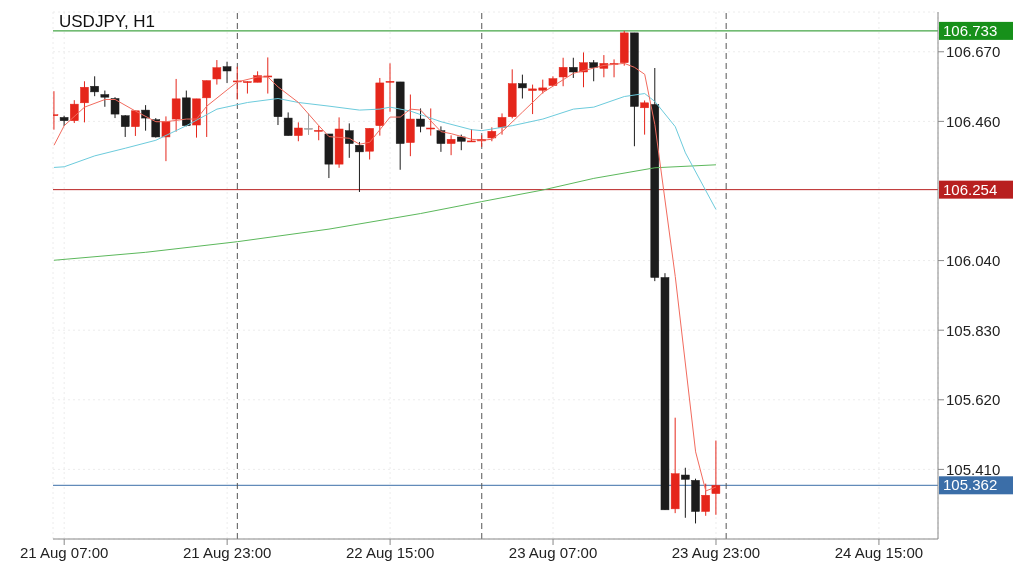 Image resolution: width=1024 pixels, height=577 pixels. What do you see at coordinates (973, 469) in the screenshot?
I see `y-tick-label: 105.410` at bounding box center [973, 469].